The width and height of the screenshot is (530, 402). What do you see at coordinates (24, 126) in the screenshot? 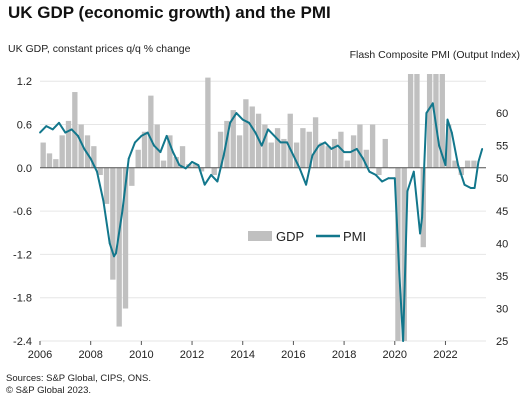
I see `y-tick-label: 0.6` at bounding box center [24, 126].